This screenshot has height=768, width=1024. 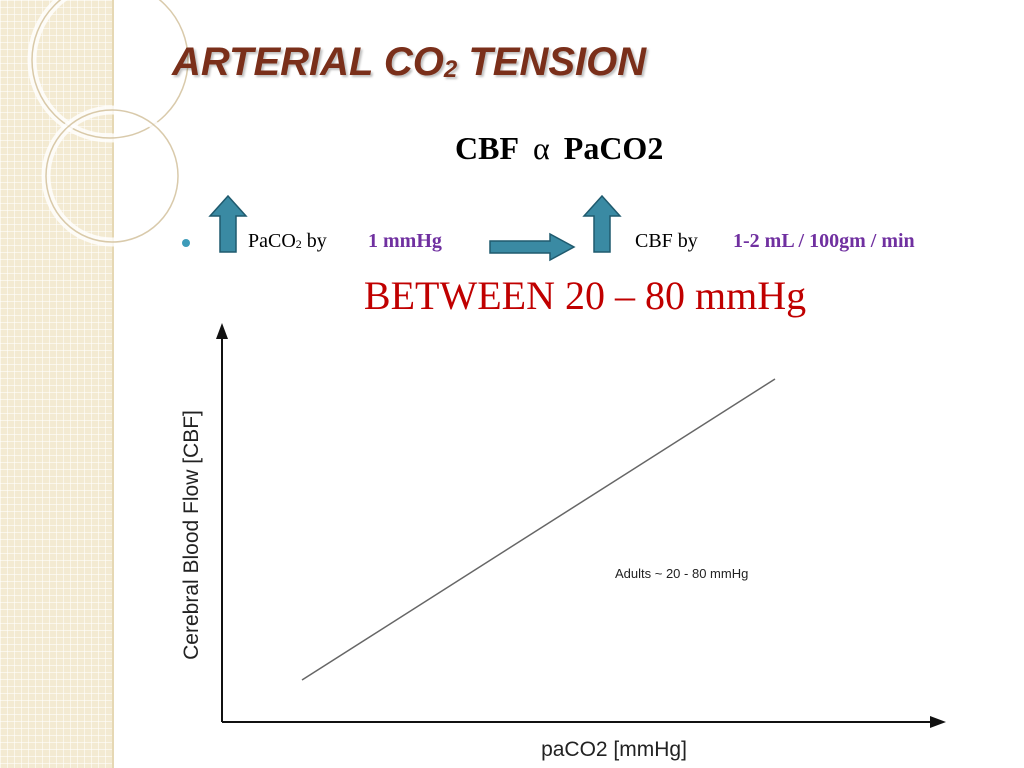 What do you see at coordinates (614, 749) in the screenshot?
I see `x-axis-label: paCO2 [mmHg]` at bounding box center [614, 749].